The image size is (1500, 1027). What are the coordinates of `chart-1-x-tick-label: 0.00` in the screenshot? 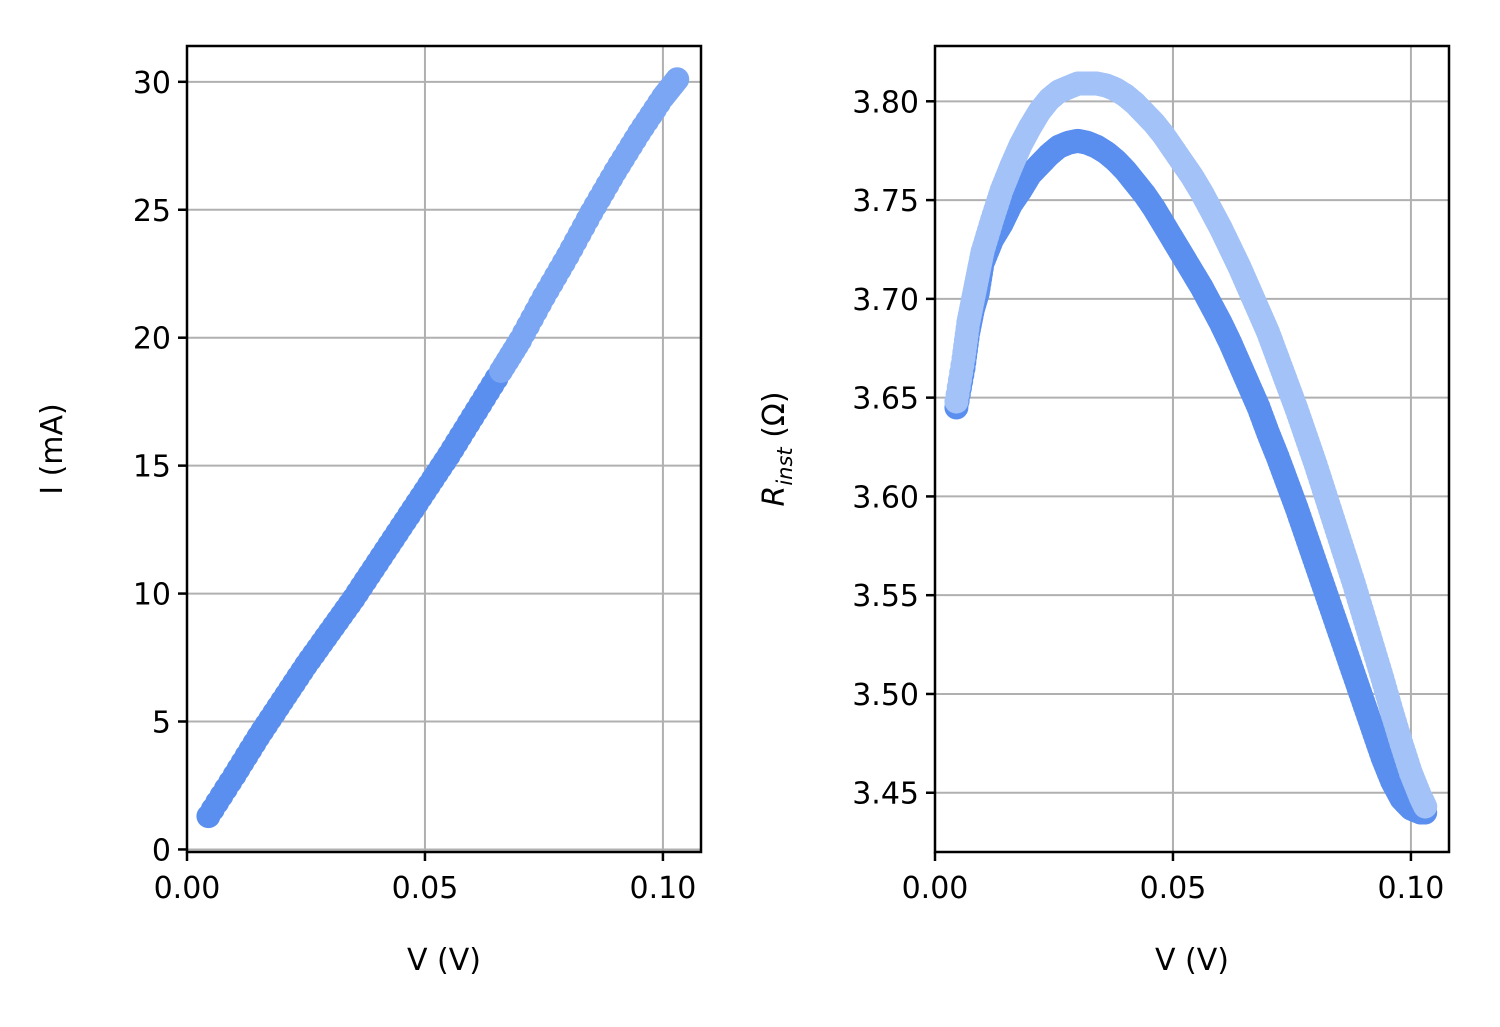 It's located at (935, 888).